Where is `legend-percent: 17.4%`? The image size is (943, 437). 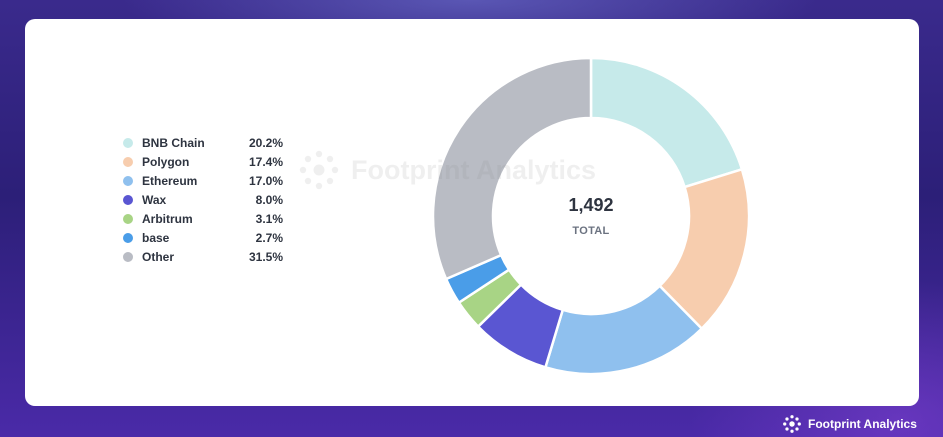 legend-percent: 17.4% is located at coordinates (265, 161).